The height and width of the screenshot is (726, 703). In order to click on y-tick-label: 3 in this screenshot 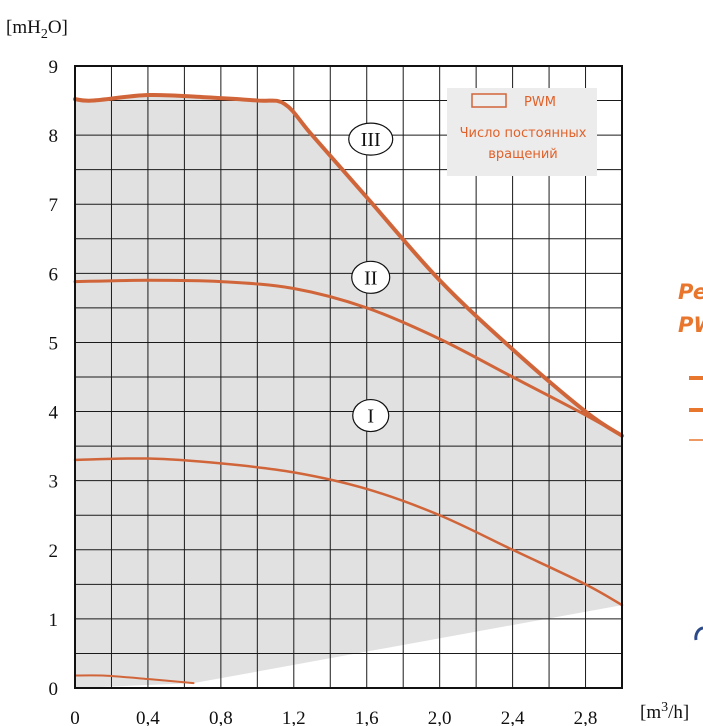, I will do `click(54, 482)`.